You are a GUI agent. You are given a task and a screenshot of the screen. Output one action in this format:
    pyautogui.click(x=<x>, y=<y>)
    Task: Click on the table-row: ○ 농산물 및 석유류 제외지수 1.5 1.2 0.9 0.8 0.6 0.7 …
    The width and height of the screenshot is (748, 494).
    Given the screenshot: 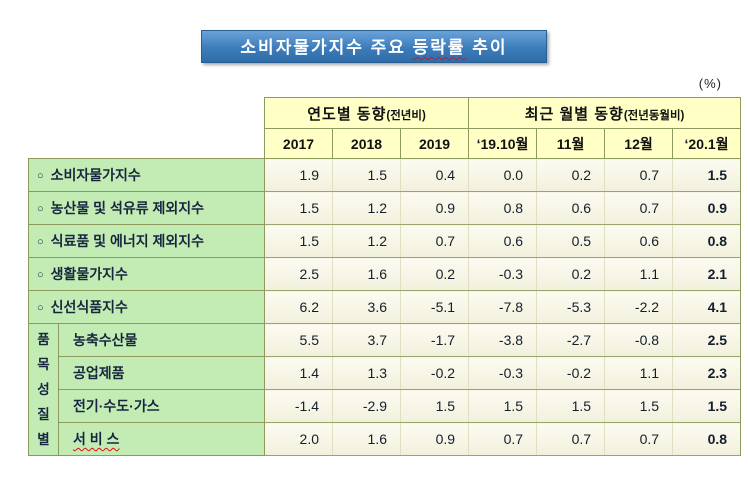 What is the action you would take?
    pyautogui.click(x=385, y=208)
    